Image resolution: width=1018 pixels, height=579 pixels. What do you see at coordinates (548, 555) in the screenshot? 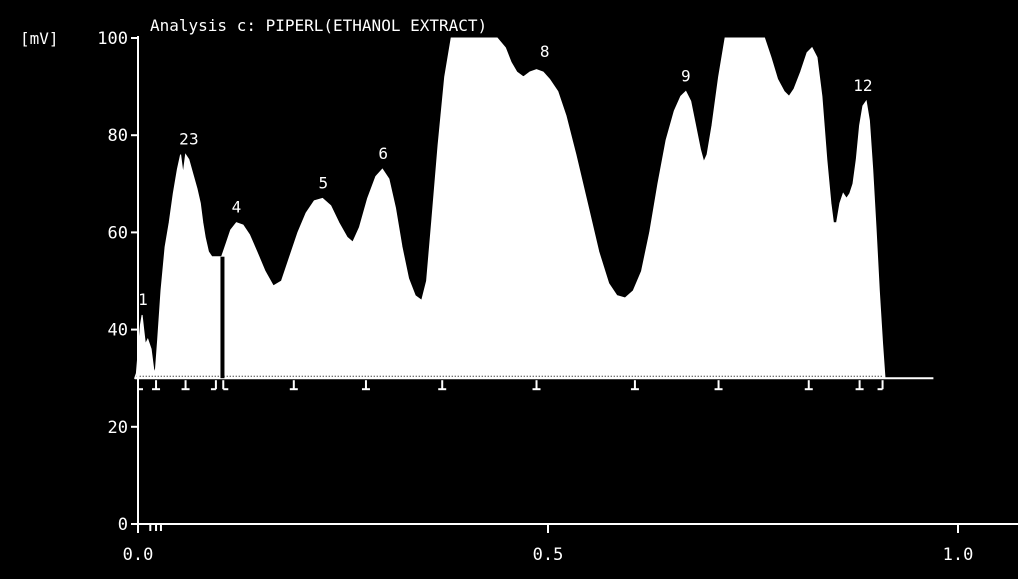
I see `x-tick-label-1: 0.5` at bounding box center [548, 555].